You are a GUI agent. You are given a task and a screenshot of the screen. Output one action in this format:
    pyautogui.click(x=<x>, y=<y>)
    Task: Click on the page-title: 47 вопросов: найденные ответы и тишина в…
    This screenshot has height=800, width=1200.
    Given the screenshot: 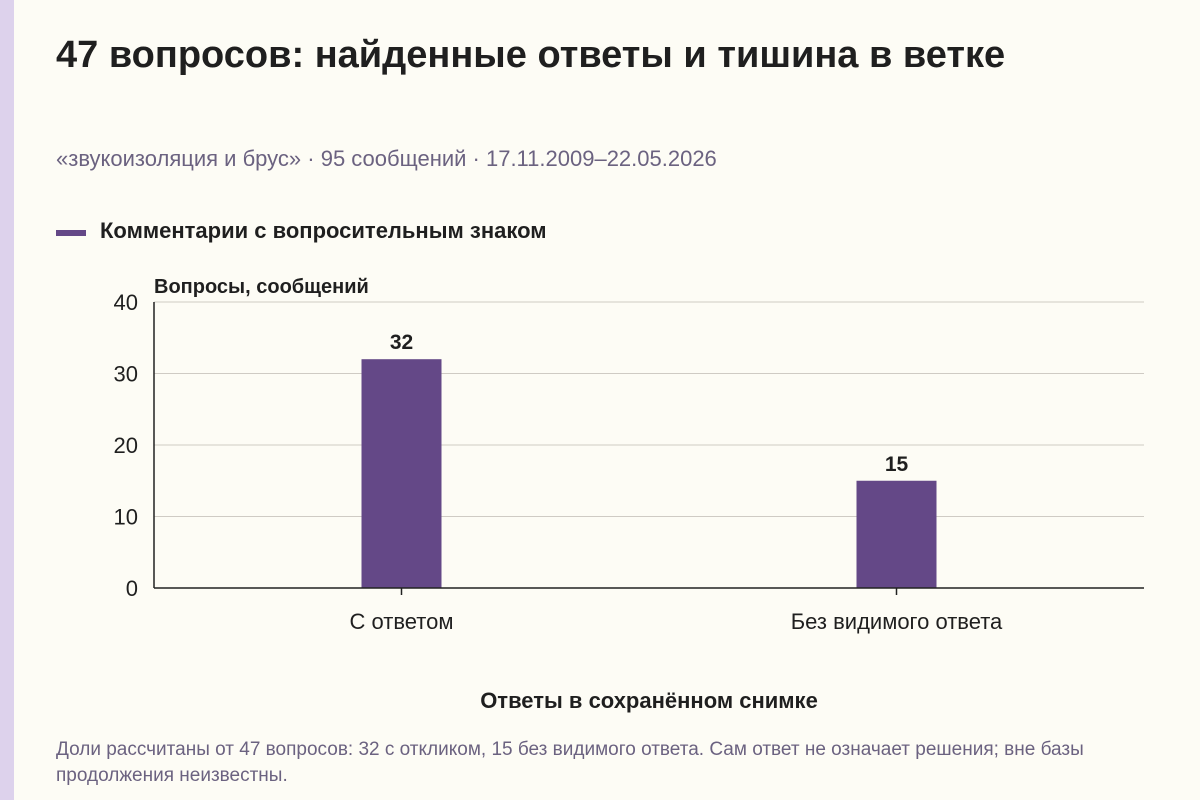 What is the action you would take?
    pyautogui.click(x=531, y=55)
    